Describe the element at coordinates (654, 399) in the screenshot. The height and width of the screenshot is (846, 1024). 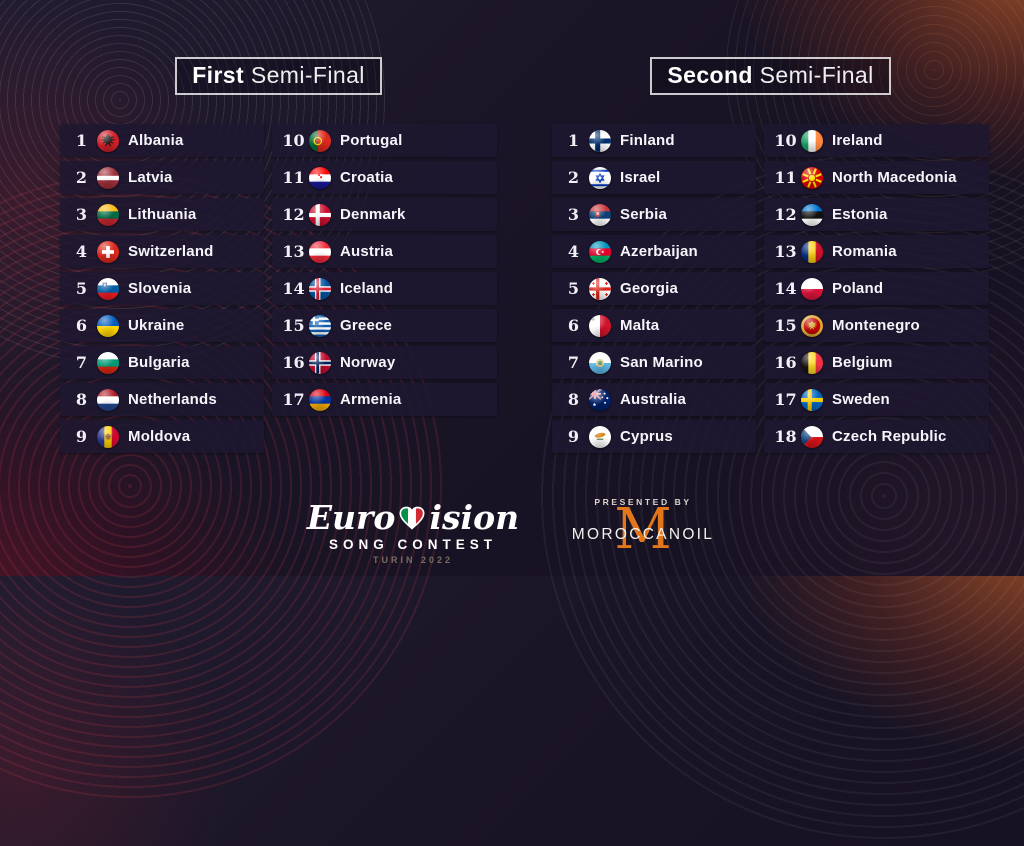
I see `list-item: 8 Australia` at that location.